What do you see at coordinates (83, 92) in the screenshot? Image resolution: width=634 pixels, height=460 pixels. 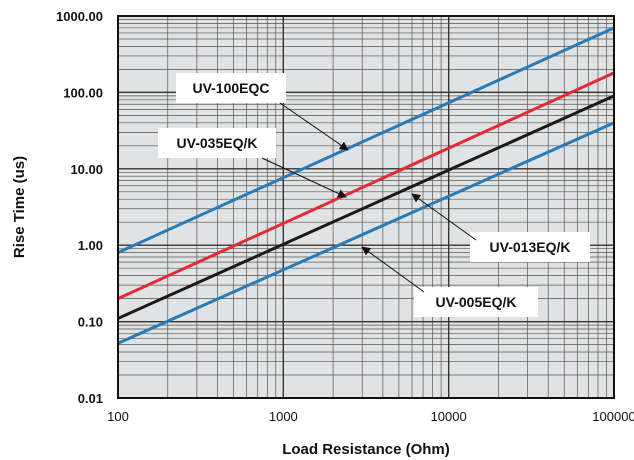 I see `y-tick-label: 100.00` at bounding box center [83, 92].